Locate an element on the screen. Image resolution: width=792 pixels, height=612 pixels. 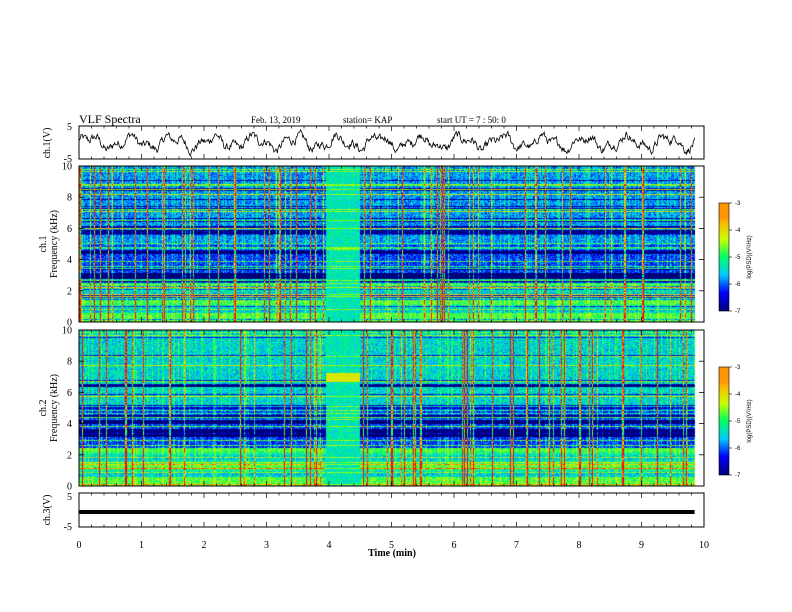
ch1-waveform-panel: 5 -5 ch.1(V) is located at coordinates (373, 143).